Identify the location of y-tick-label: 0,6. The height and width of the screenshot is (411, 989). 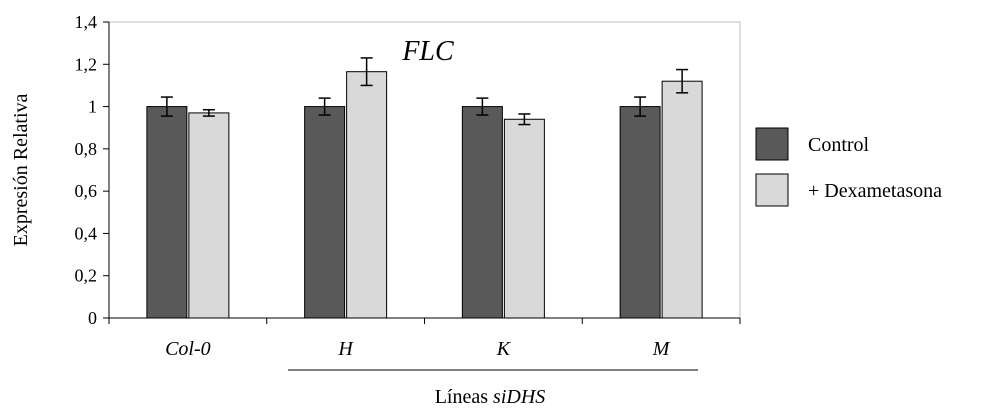
(86, 191).